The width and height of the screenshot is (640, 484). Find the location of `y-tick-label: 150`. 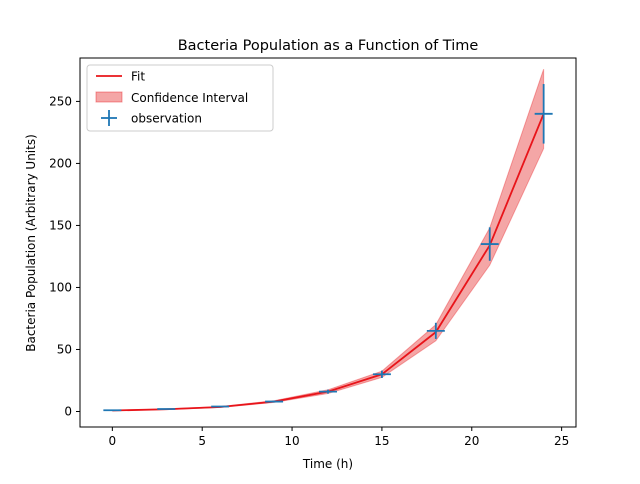

y-tick-label: 150 is located at coordinates (60, 225).